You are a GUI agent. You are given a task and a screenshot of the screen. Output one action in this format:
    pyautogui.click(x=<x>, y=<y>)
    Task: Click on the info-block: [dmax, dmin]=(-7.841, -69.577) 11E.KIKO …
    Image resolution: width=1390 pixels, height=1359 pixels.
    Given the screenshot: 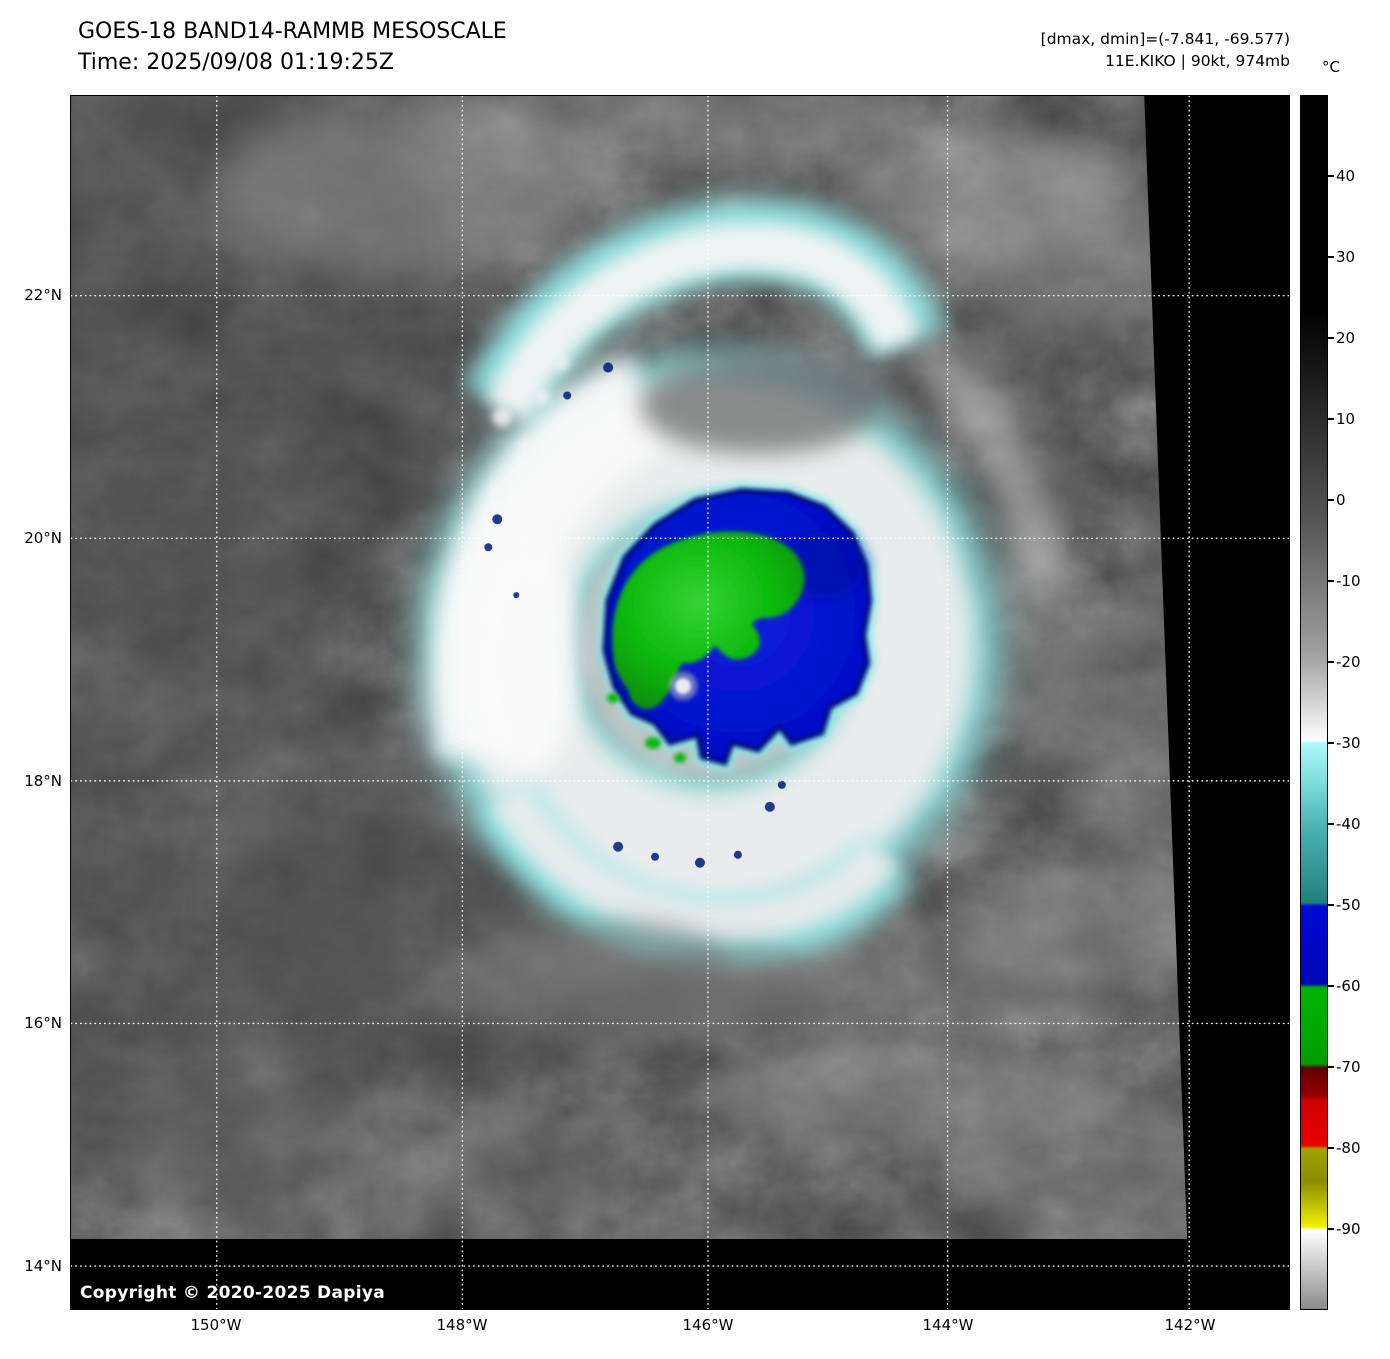 What is the action you would take?
    pyautogui.click(x=1165, y=50)
    